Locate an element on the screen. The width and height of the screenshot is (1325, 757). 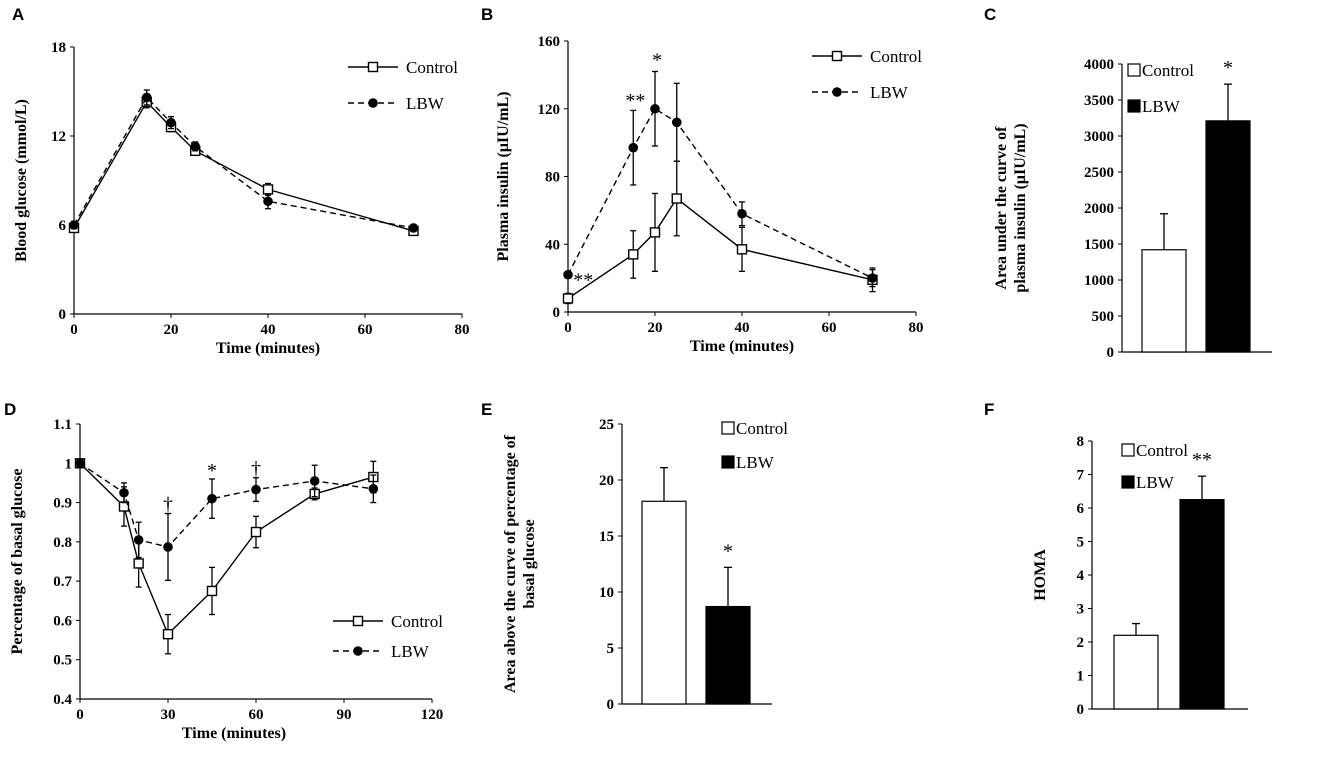
y-tick-label: 0.7 is located at coordinates (62, 582).